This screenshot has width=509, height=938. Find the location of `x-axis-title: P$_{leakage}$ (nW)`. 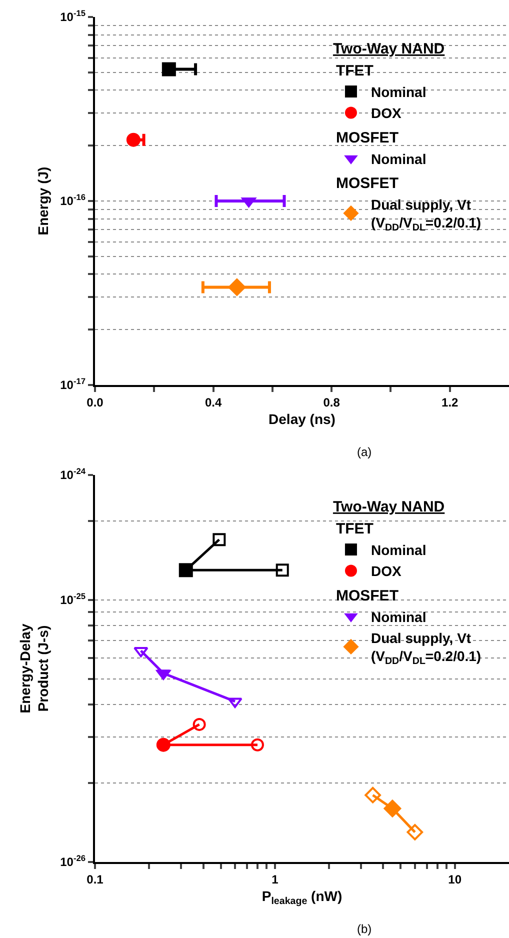

x-axis-title: P$_{leakage}$ (nW) is located at coordinates (302, 898).